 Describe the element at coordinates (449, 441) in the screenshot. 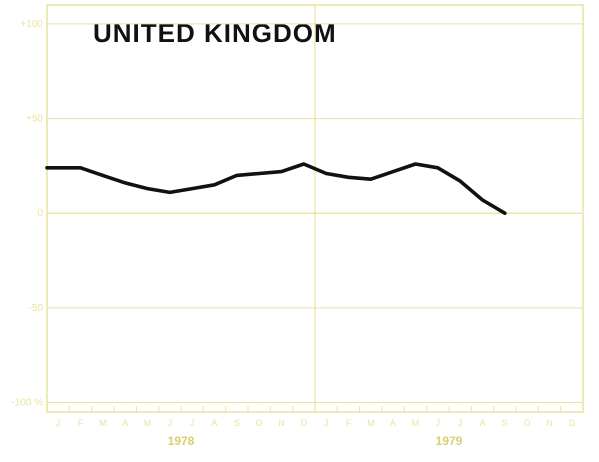

I see `year-label: 1979` at that location.